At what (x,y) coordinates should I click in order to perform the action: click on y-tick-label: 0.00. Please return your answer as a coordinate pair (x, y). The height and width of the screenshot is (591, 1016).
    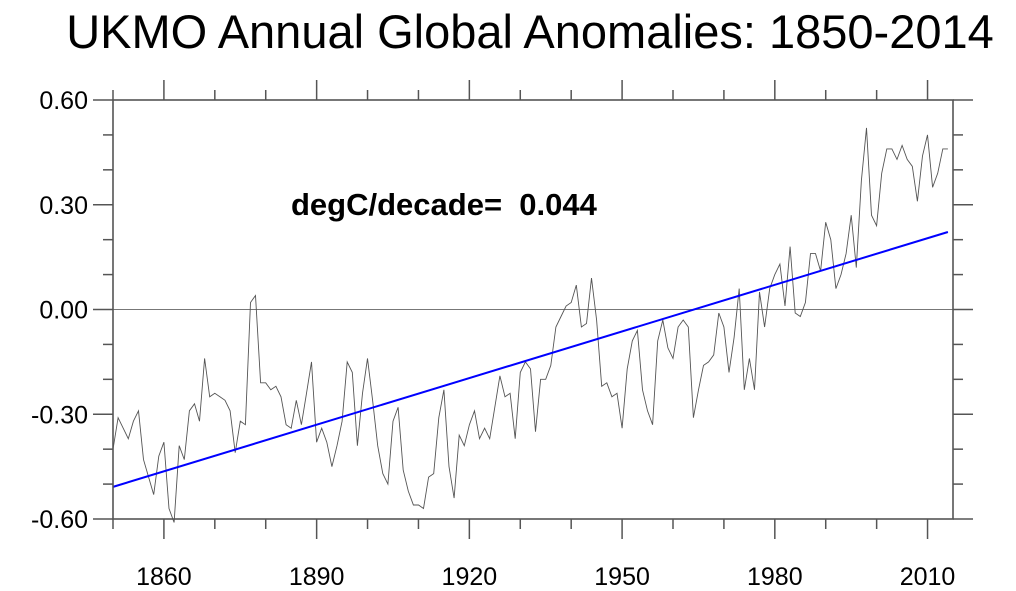
    Looking at the image, I should click on (63, 311).